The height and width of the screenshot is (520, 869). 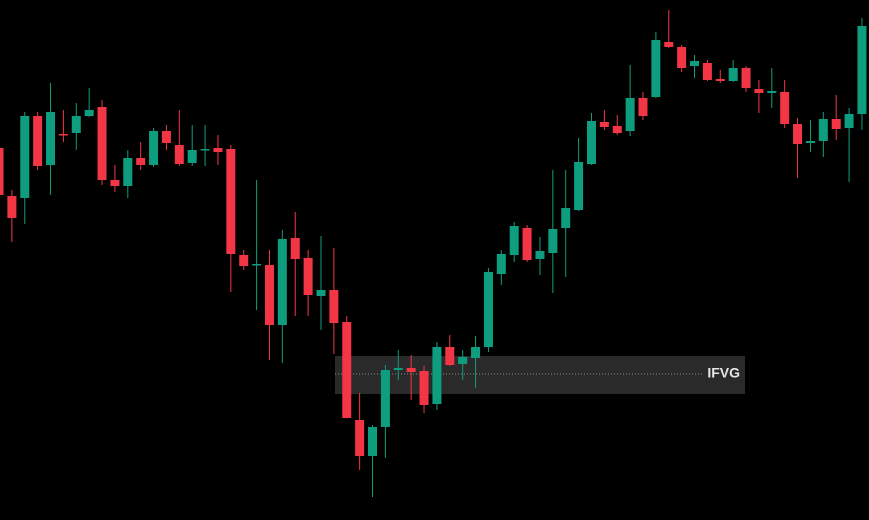 What do you see at coordinates (723, 373) in the screenshot?
I see `fvg-label: IFVG` at bounding box center [723, 373].